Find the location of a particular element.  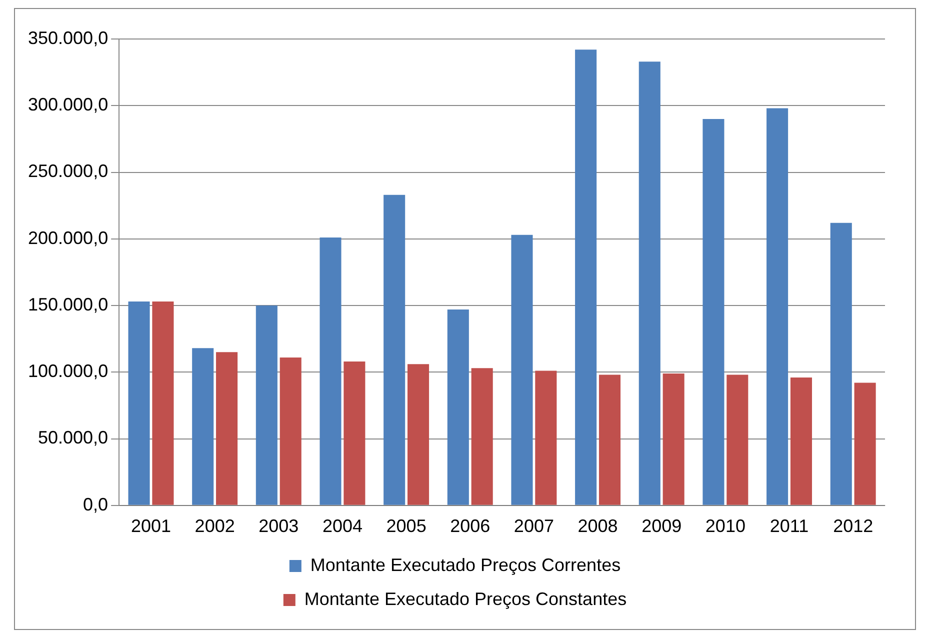

x-tick-label: 2008 is located at coordinates (598, 526).